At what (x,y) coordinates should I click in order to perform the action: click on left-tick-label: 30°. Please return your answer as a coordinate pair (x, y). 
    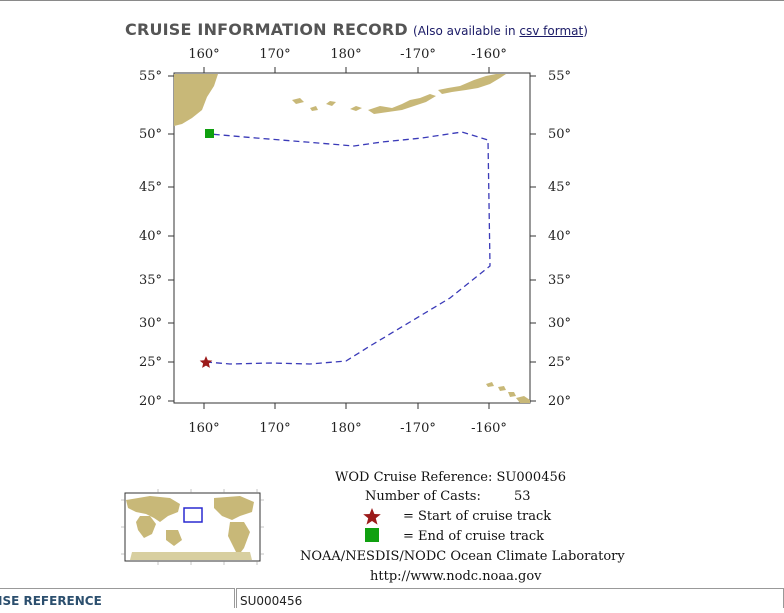
    Looking at the image, I should click on (150, 323).